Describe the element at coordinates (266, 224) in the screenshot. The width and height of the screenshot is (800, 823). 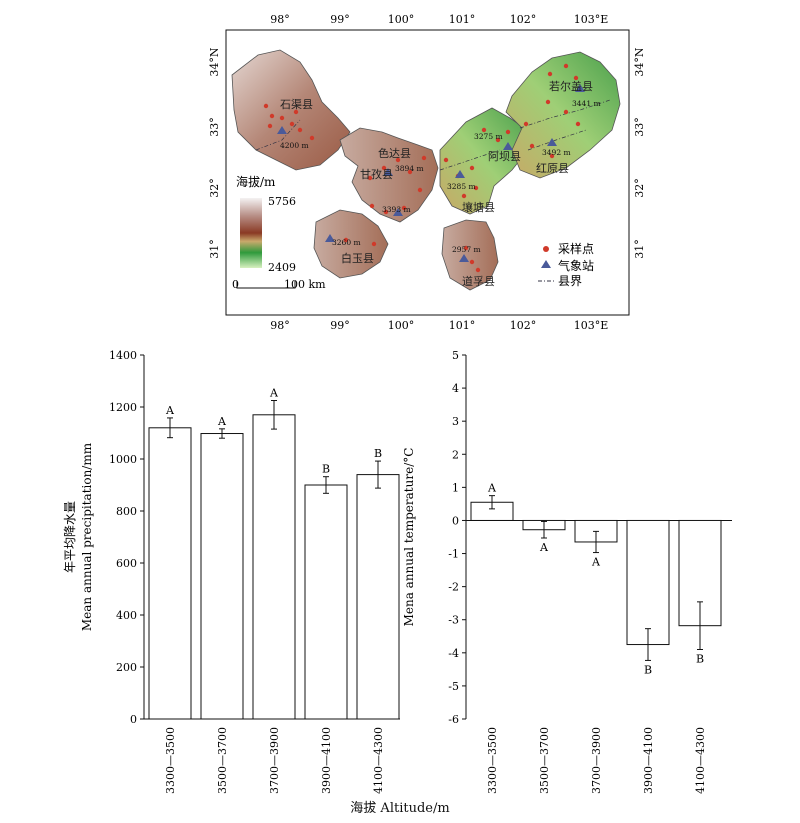
I see `elevation-legend: 海拔/m 5756 2409` at that location.